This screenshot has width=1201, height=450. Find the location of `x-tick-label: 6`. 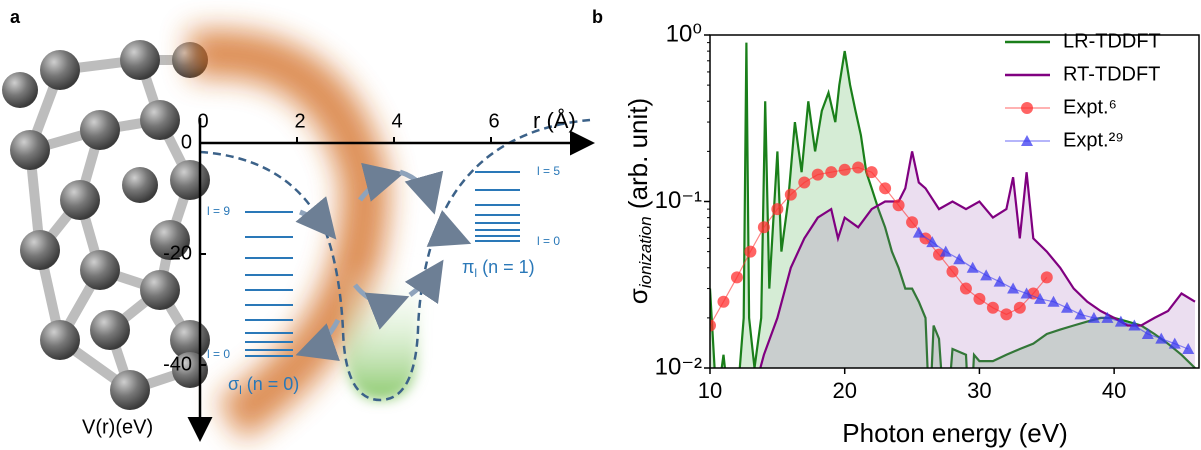

x-tick-label: 6 is located at coordinates (493, 121).